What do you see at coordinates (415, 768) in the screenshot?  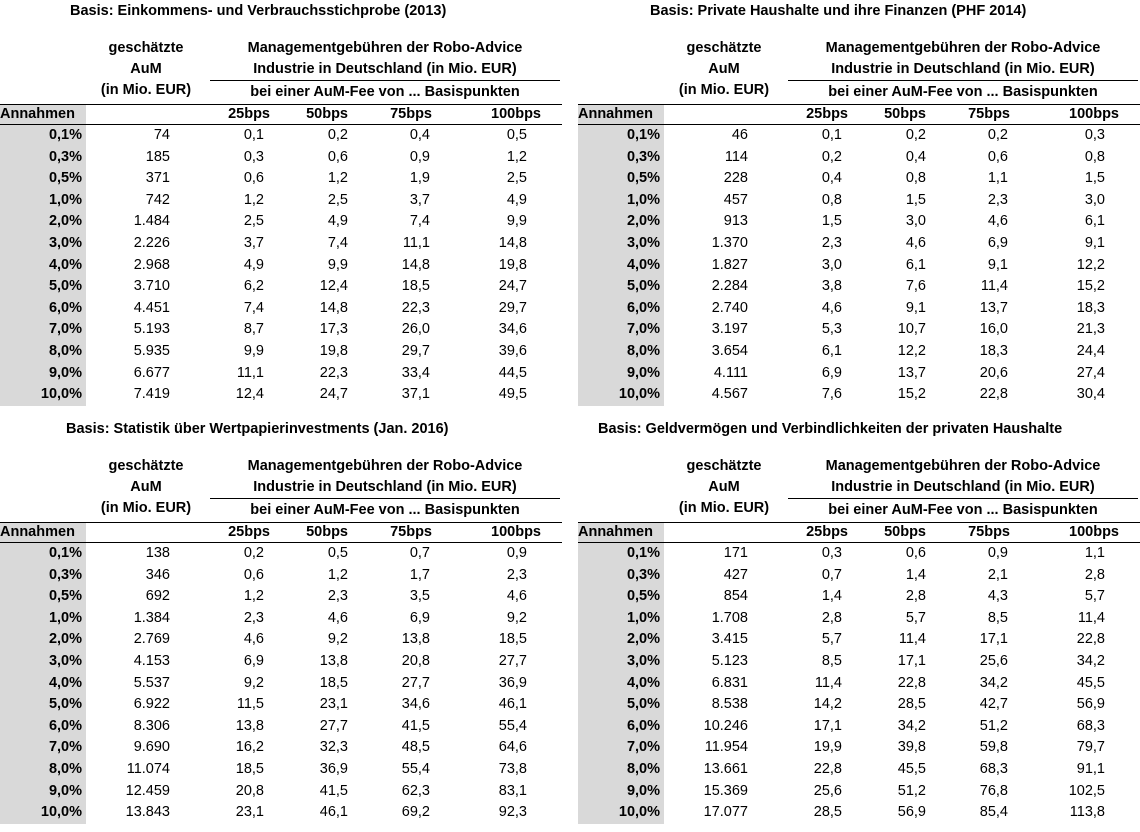 I see `fee-75bps-cell: 55,4` at bounding box center [415, 768].